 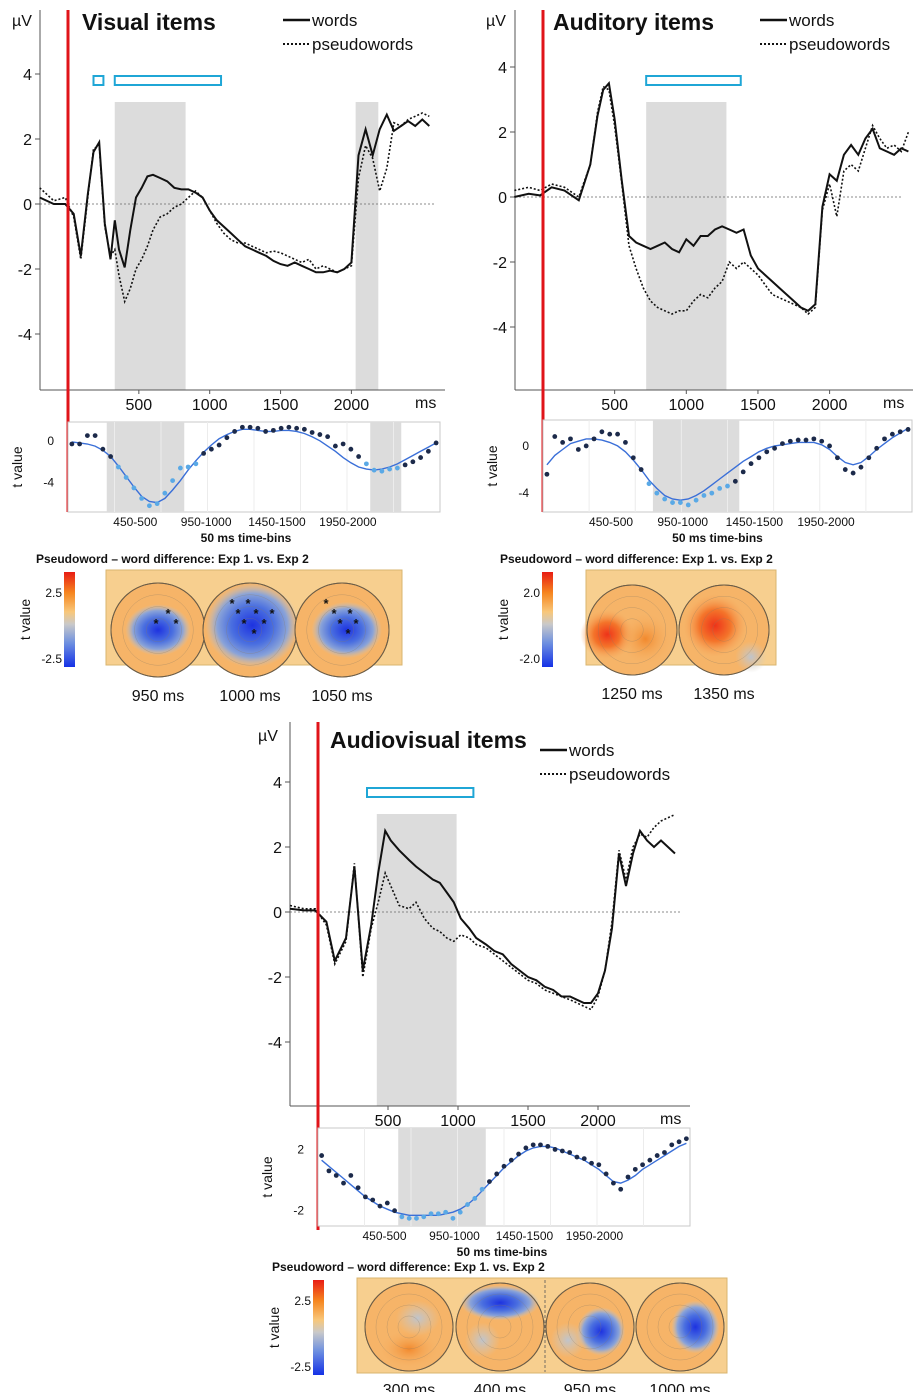 I want to click on colorbar, so click(x=547, y=619).